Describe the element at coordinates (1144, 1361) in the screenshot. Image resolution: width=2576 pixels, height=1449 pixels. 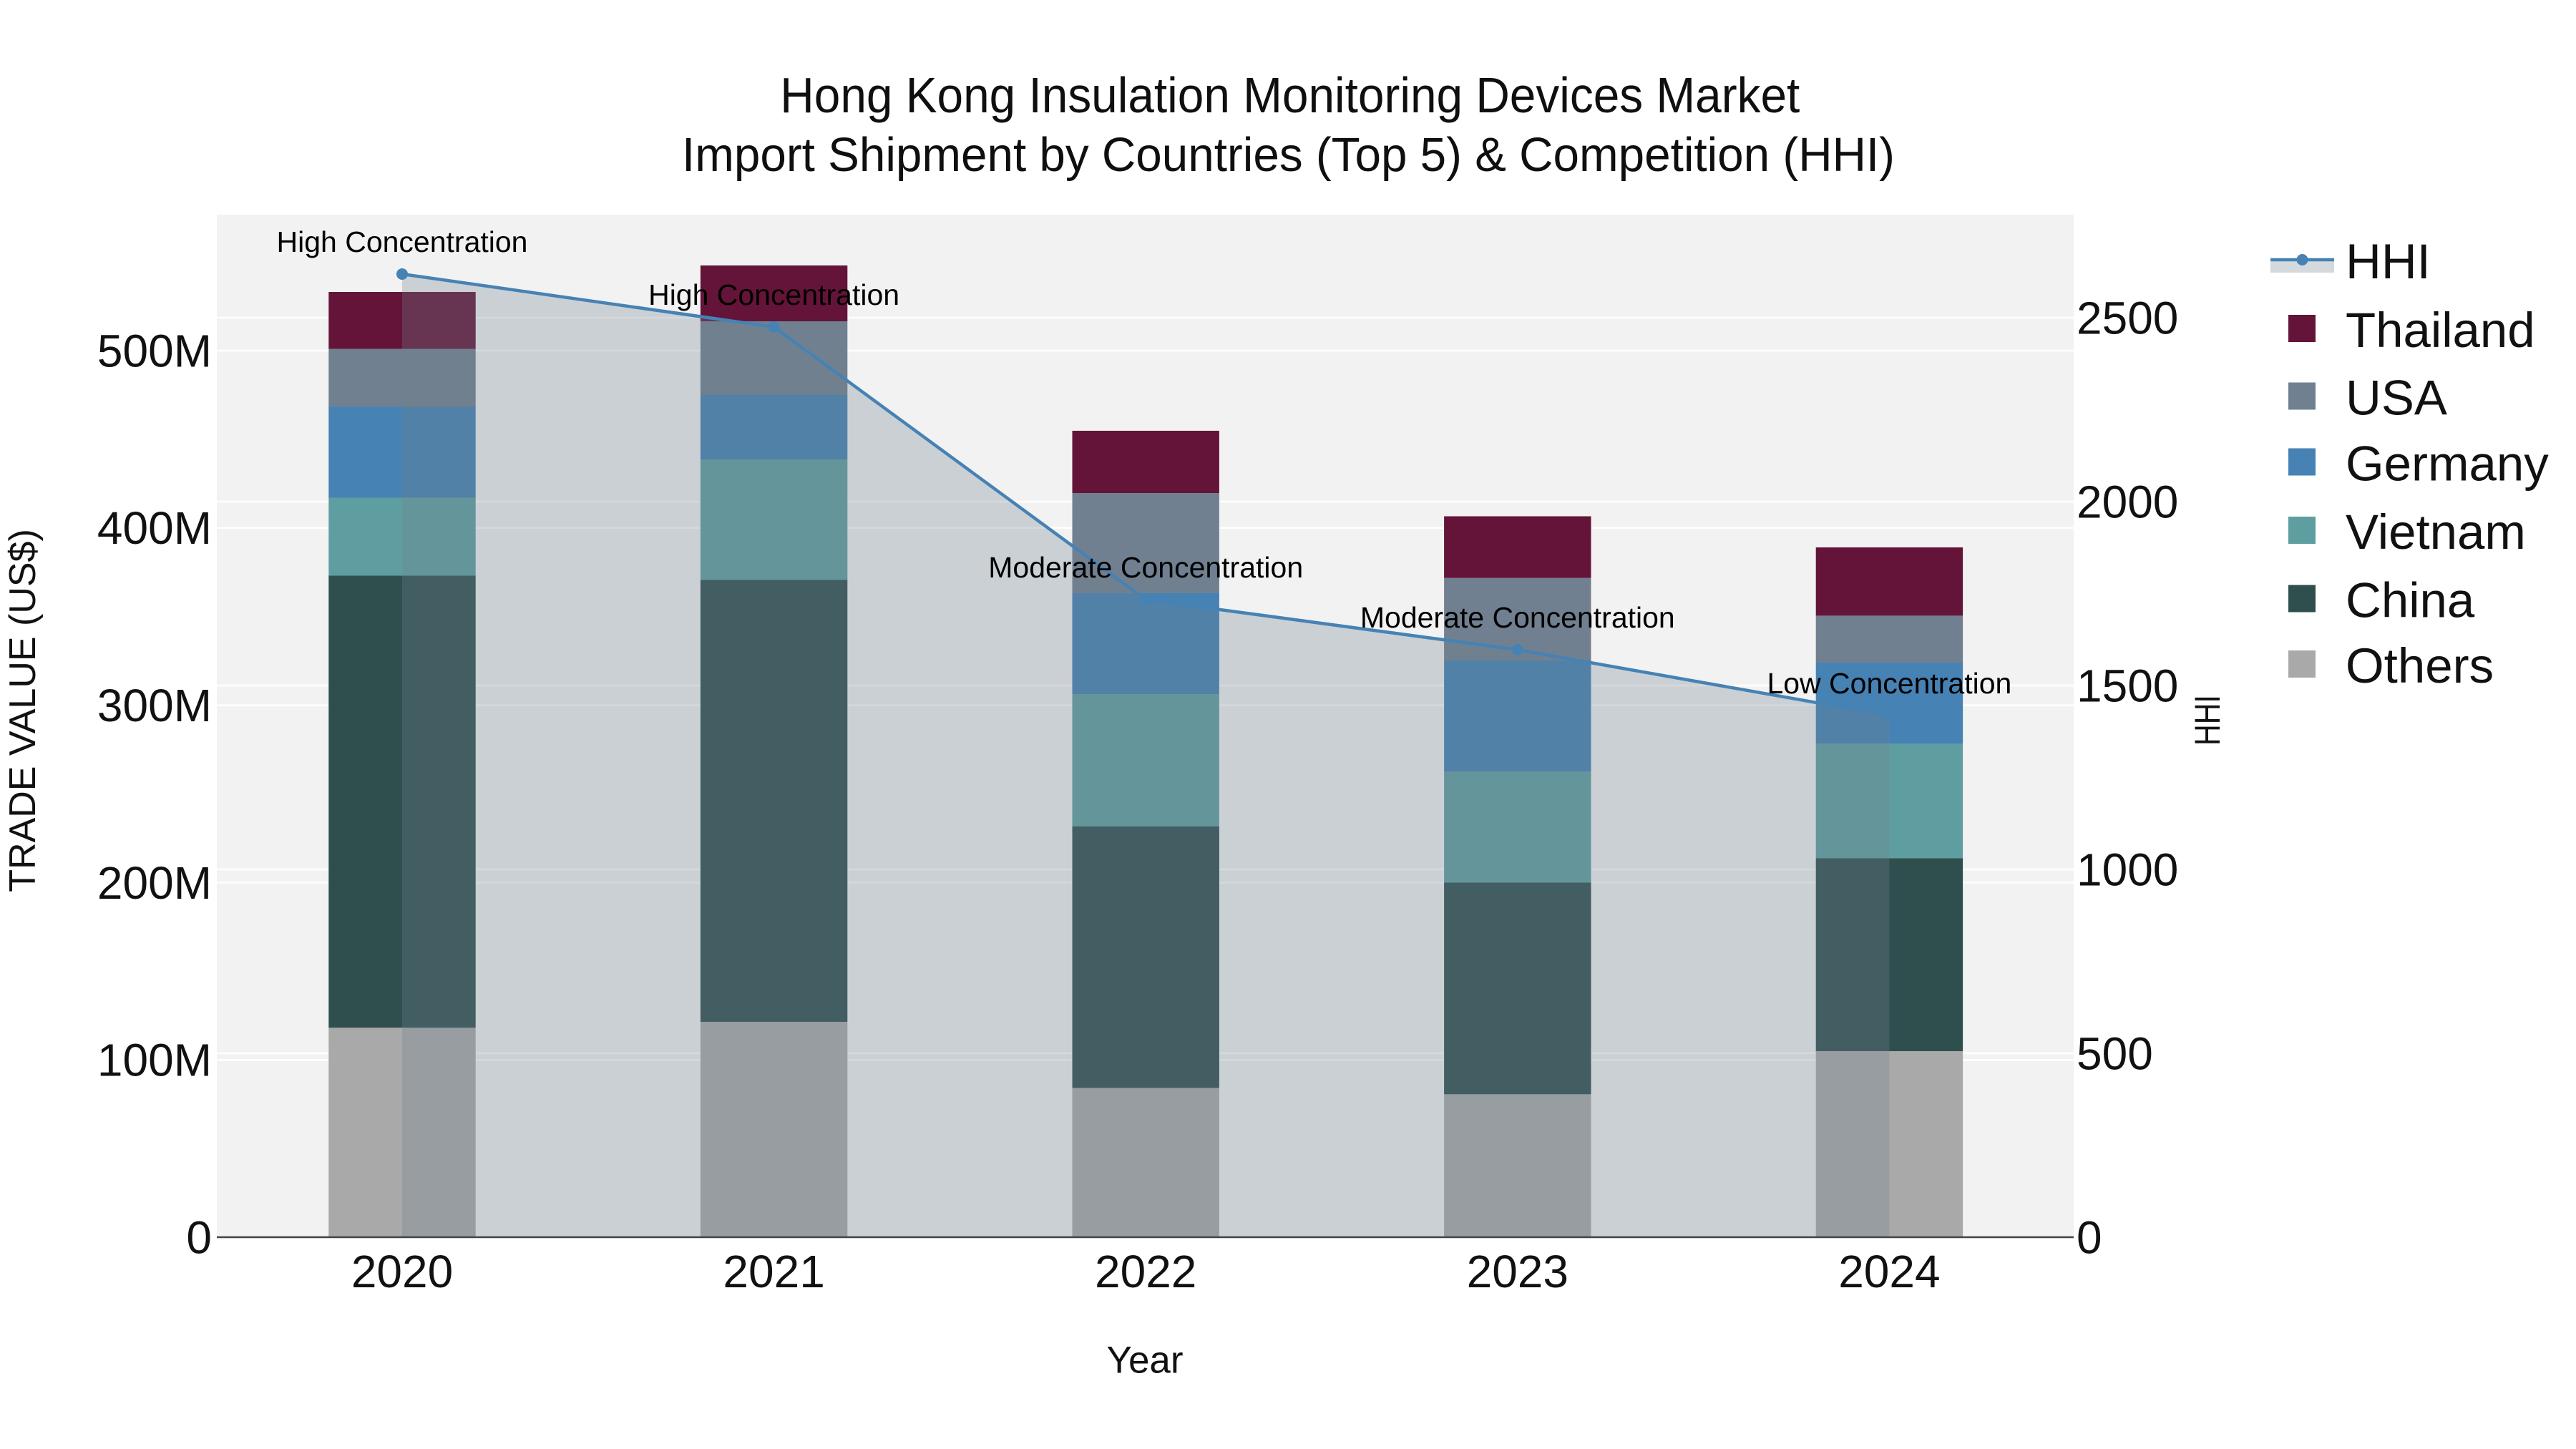
I see `svg-text: Year` at that location.